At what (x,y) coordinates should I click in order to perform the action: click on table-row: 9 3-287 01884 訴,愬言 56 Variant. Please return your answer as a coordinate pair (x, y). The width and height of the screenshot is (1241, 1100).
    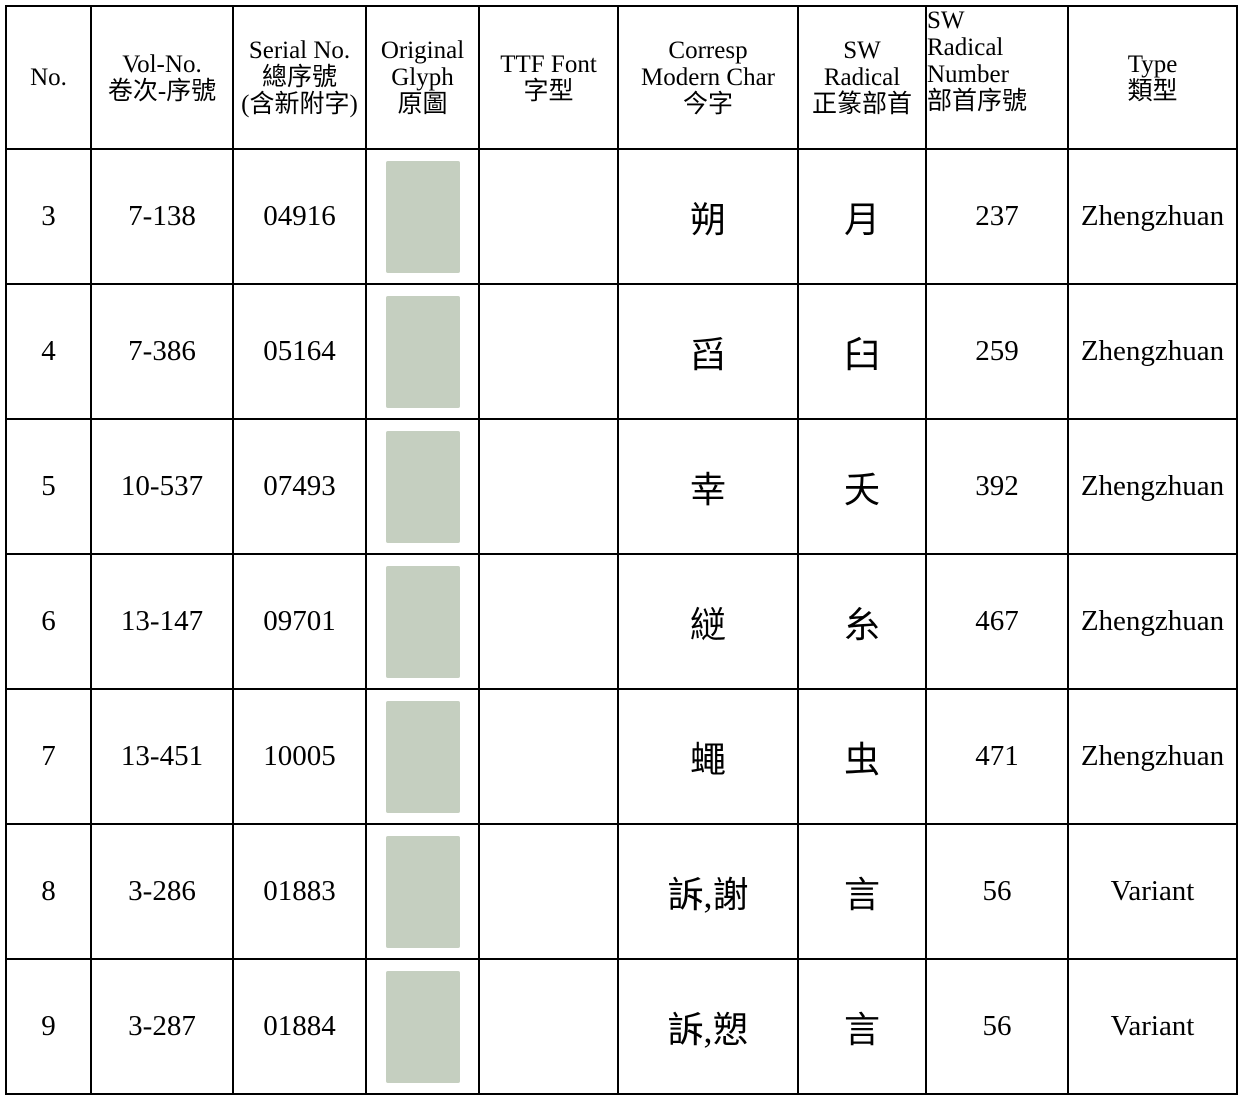
    Looking at the image, I should click on (621, 1026).